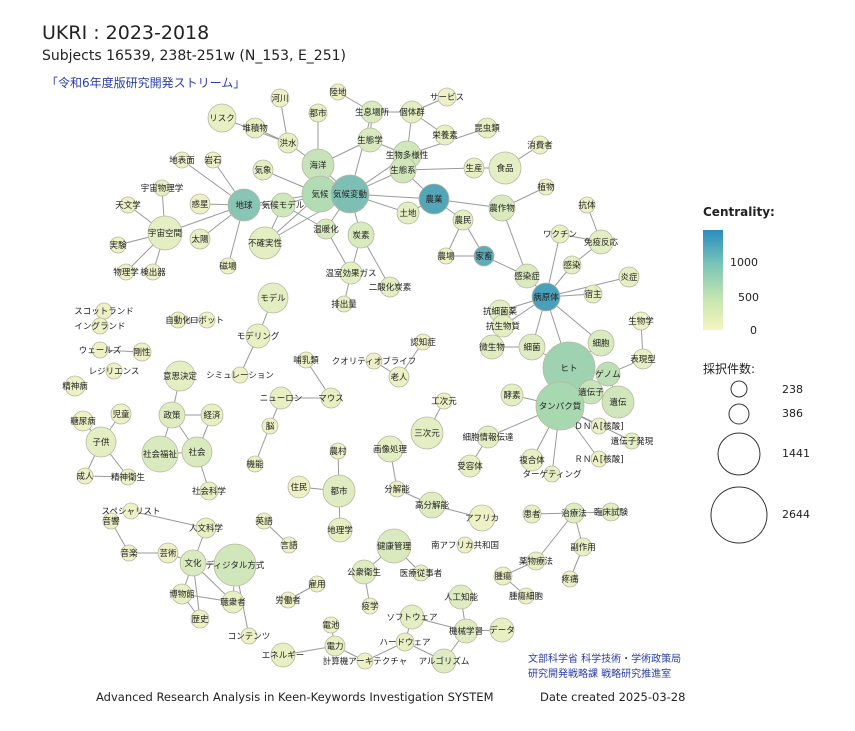  What do you see at coordinates (546, 297) in the screenshot?
I see `node-byougentai` at bounding box center [546, 297].